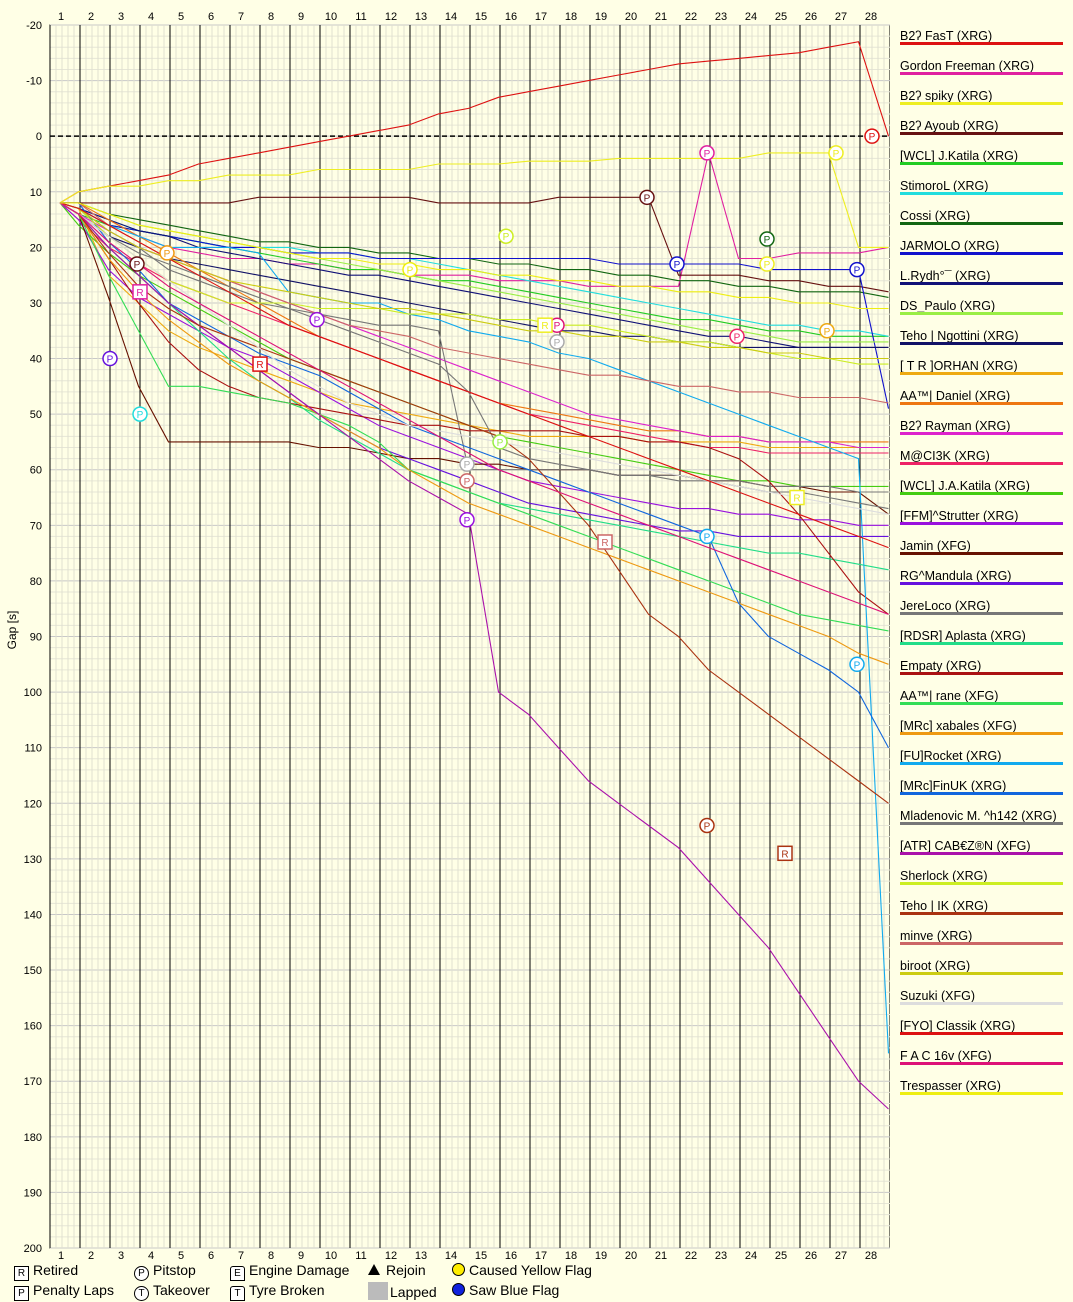  What do you see at coordinates (331, 17) in the screenshot?
I see `x-tick-label-top: 10` at bounding box center [331, 17].